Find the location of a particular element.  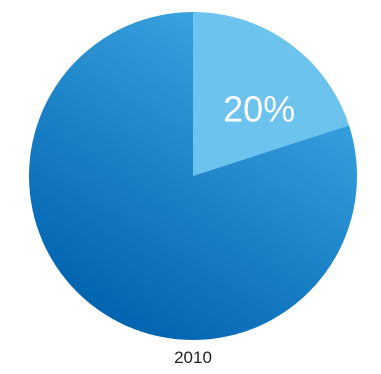

chart-caption: 2010 is located at coordinates (193, 357).